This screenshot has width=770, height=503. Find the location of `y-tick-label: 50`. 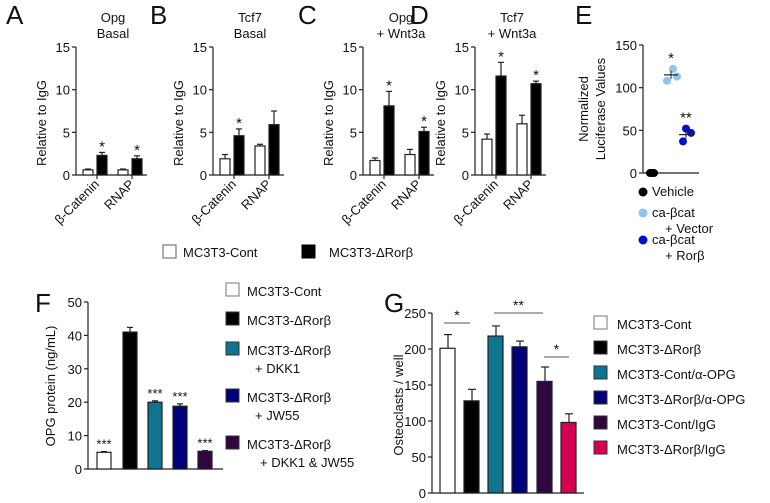

y-tick-label: 50 is located at coordinates (419, 457).